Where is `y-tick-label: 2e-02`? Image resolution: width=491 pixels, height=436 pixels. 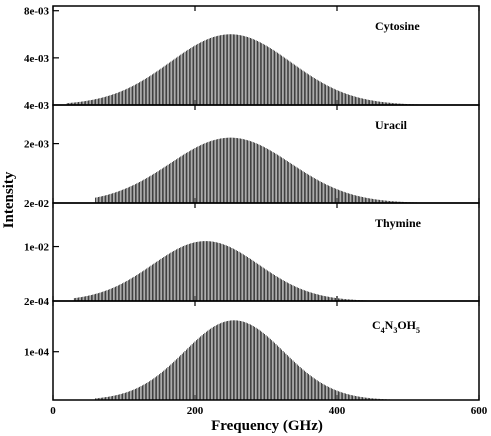
y-tick-label: 2e-02 is located at coordinates (37, 204).